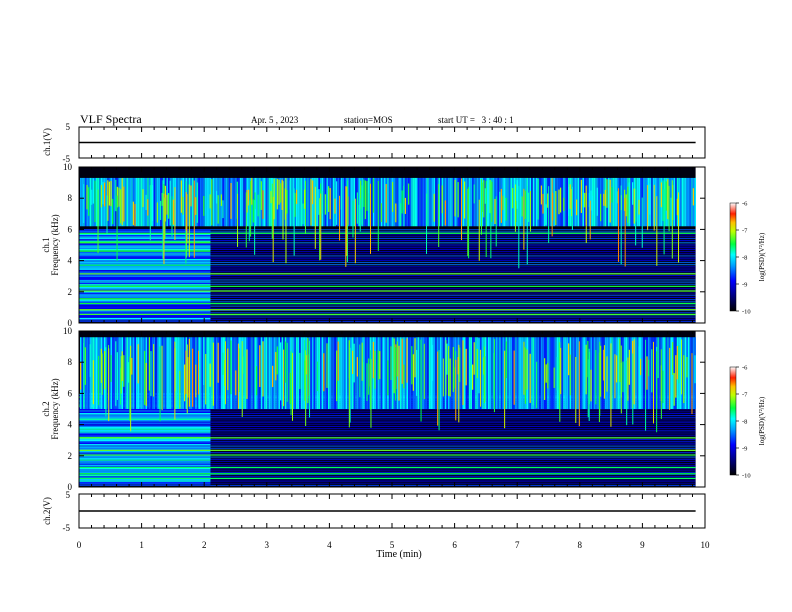  Describe the element at coordinates (70, 362) in the screenshot. I see `y-tick-label: 8` at that location.